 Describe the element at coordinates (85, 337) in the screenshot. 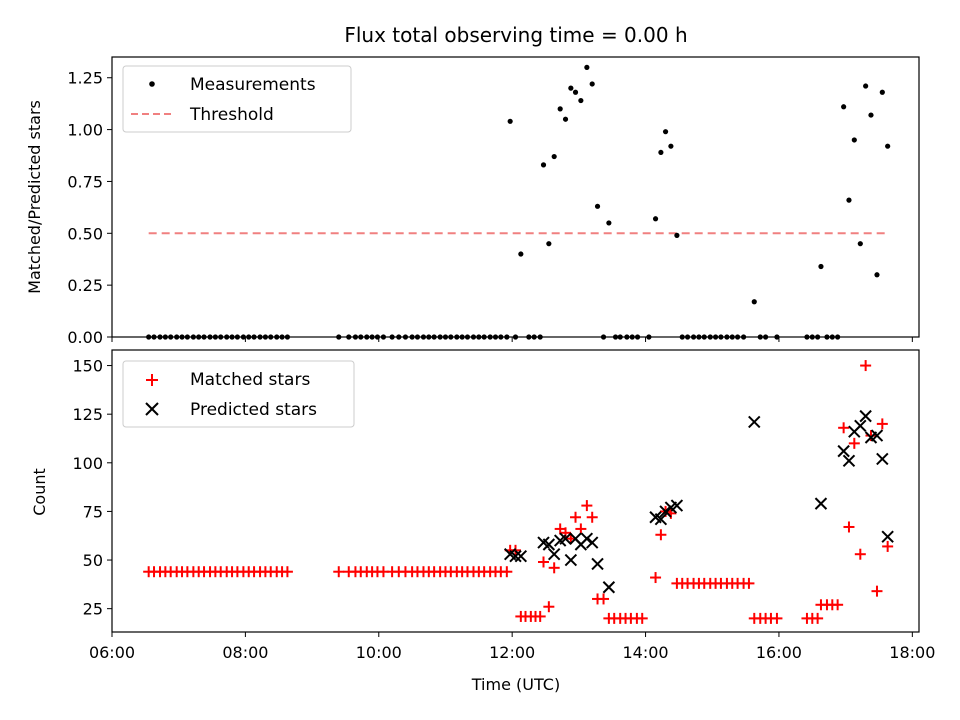

I see `top-y-tick-label: 0.00` at that location.